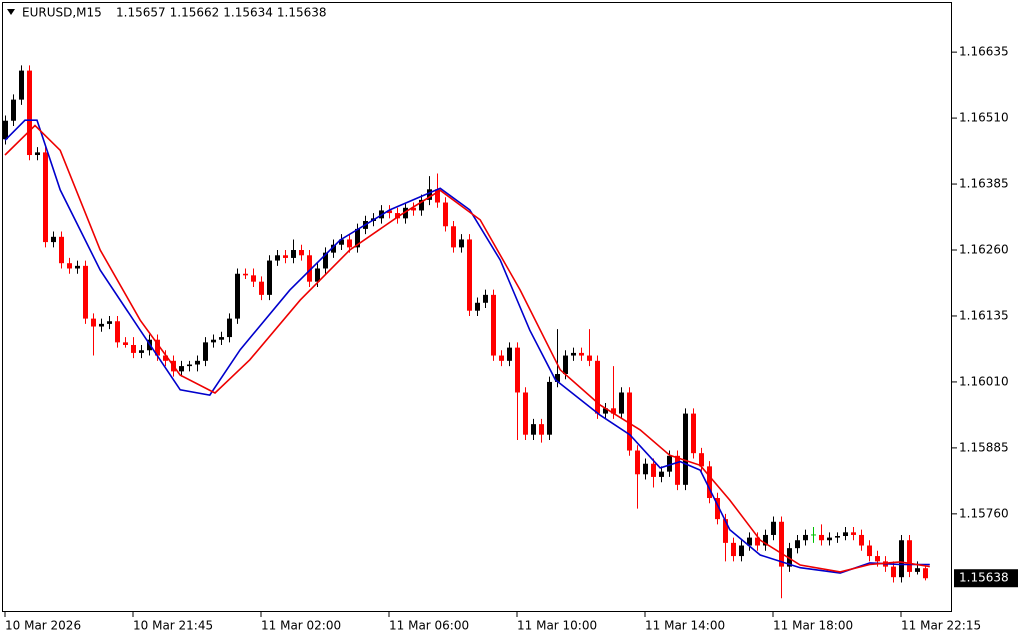 The height and width of the screenshot is (640, 1024). I want to click on y-tick-label: 1.16135, so click(984, 315).